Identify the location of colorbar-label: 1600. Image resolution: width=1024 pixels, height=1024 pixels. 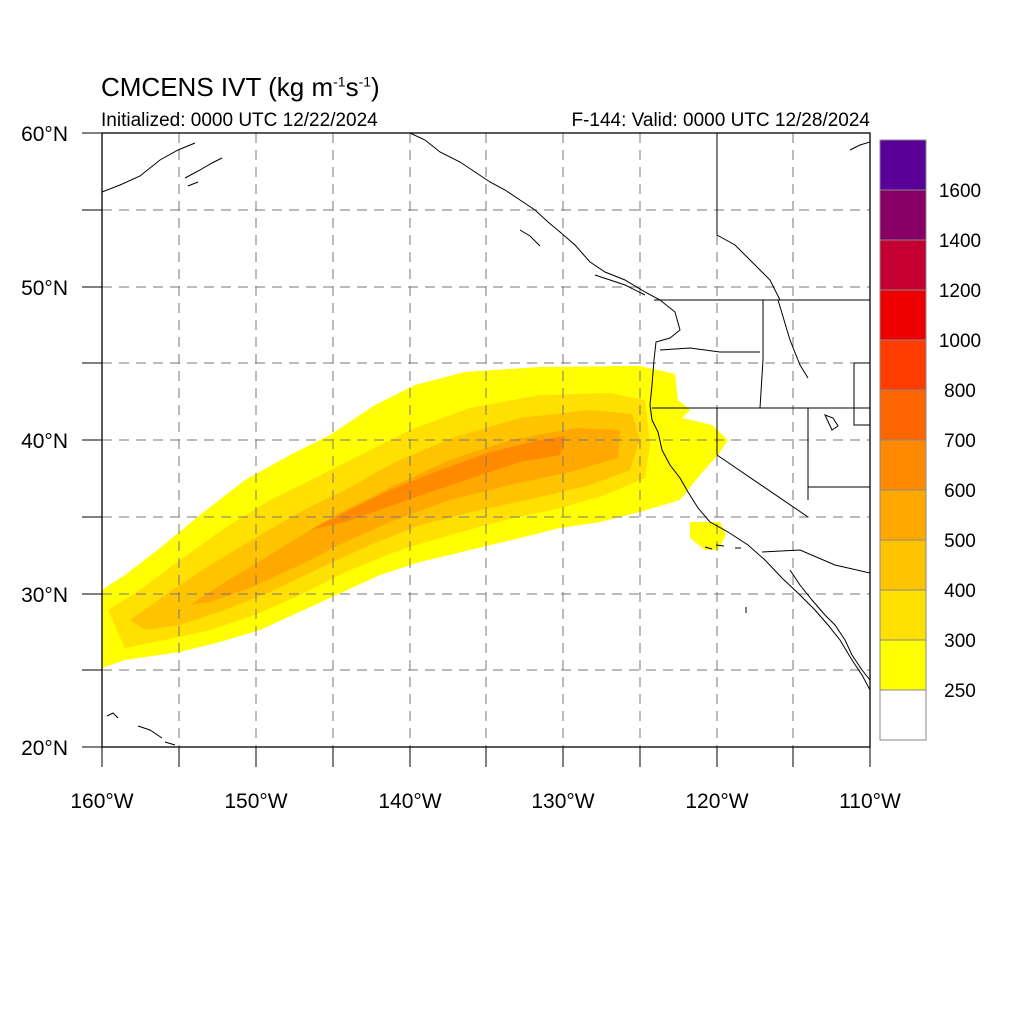
(960, 191).